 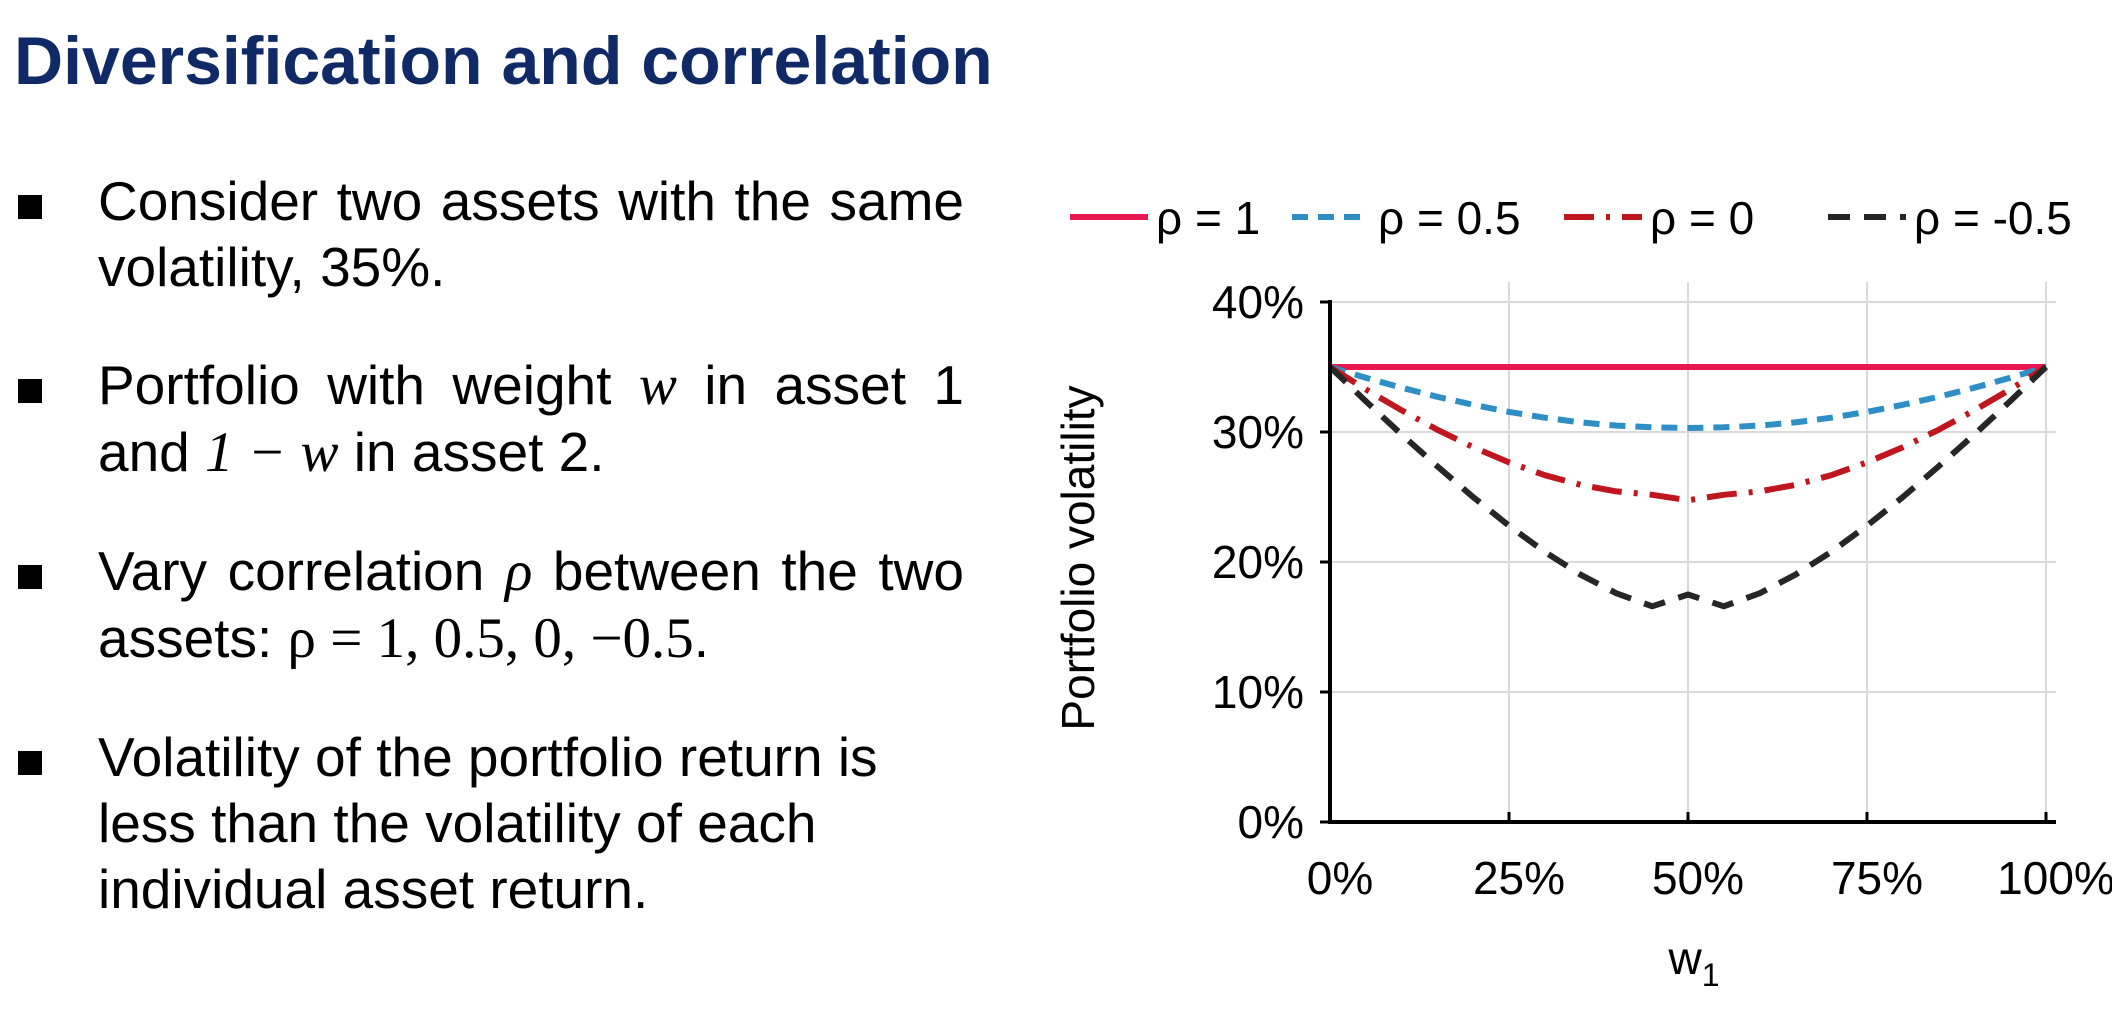 What do you see at coordinates (1702, 218) in the screenshot?
I see `legend-label-2: ρ = 0` at bounding box center [1702, 218].